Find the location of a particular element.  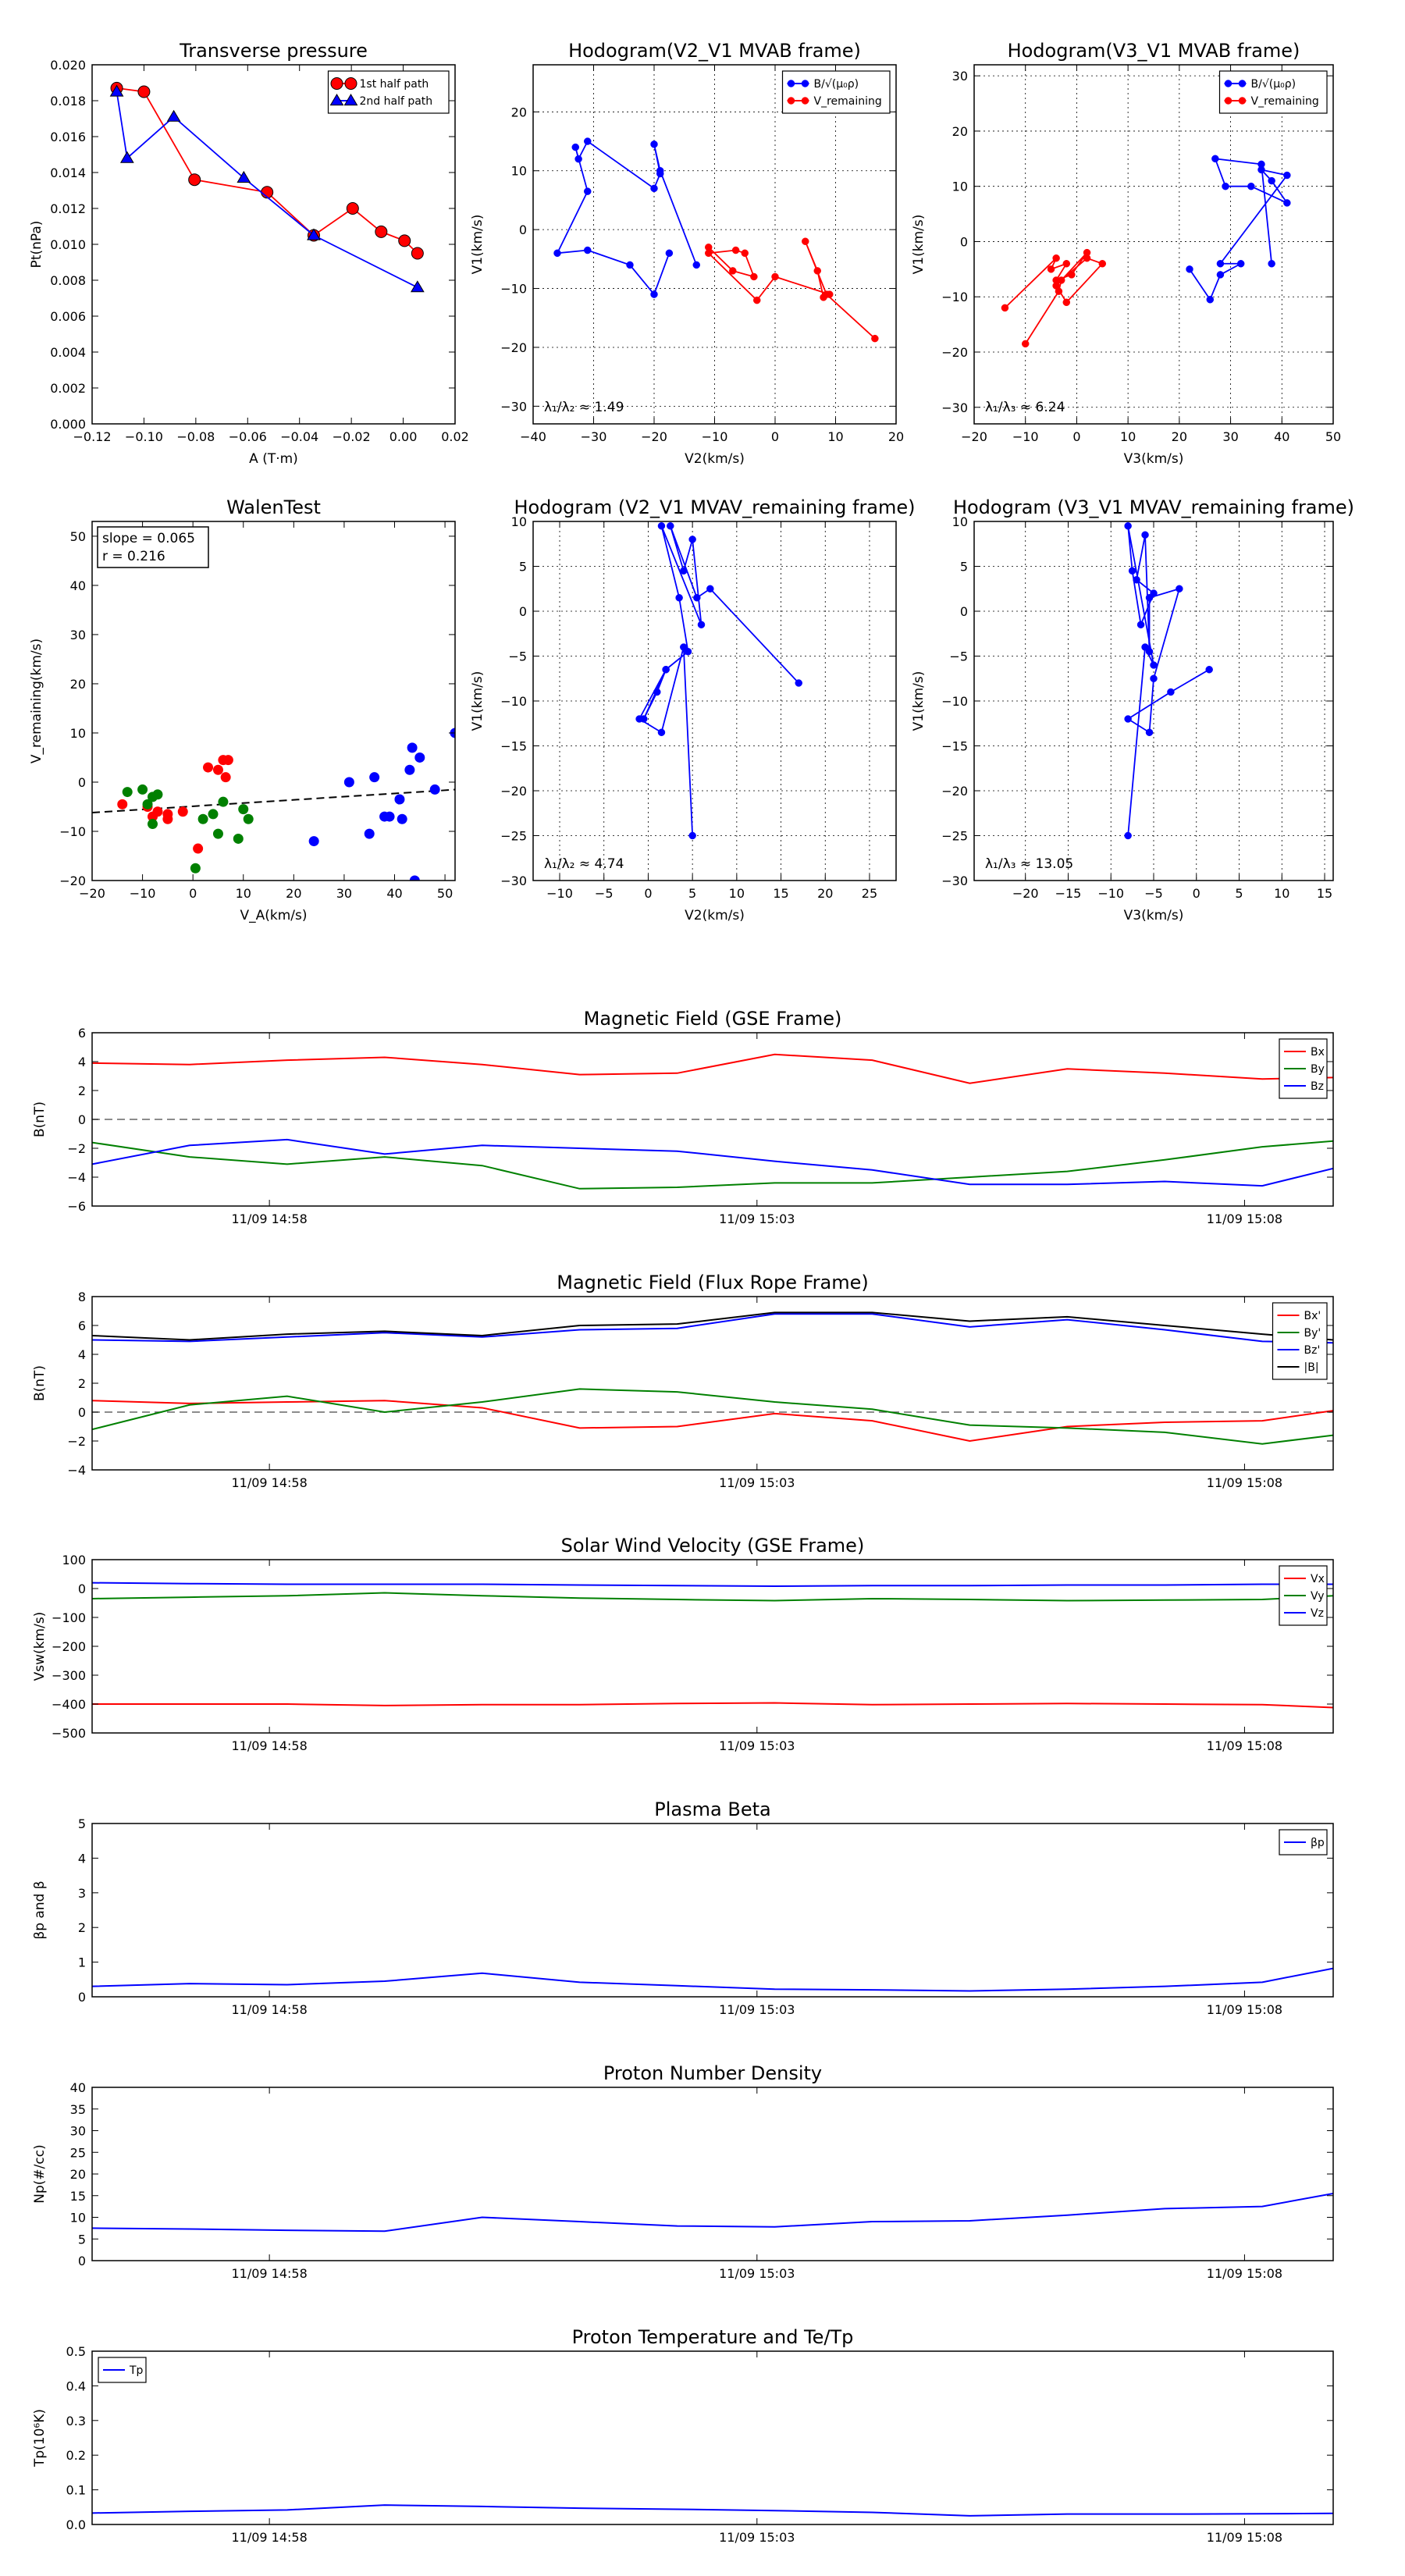

x-tick-label: 10 is located at coordinates (737, 893).